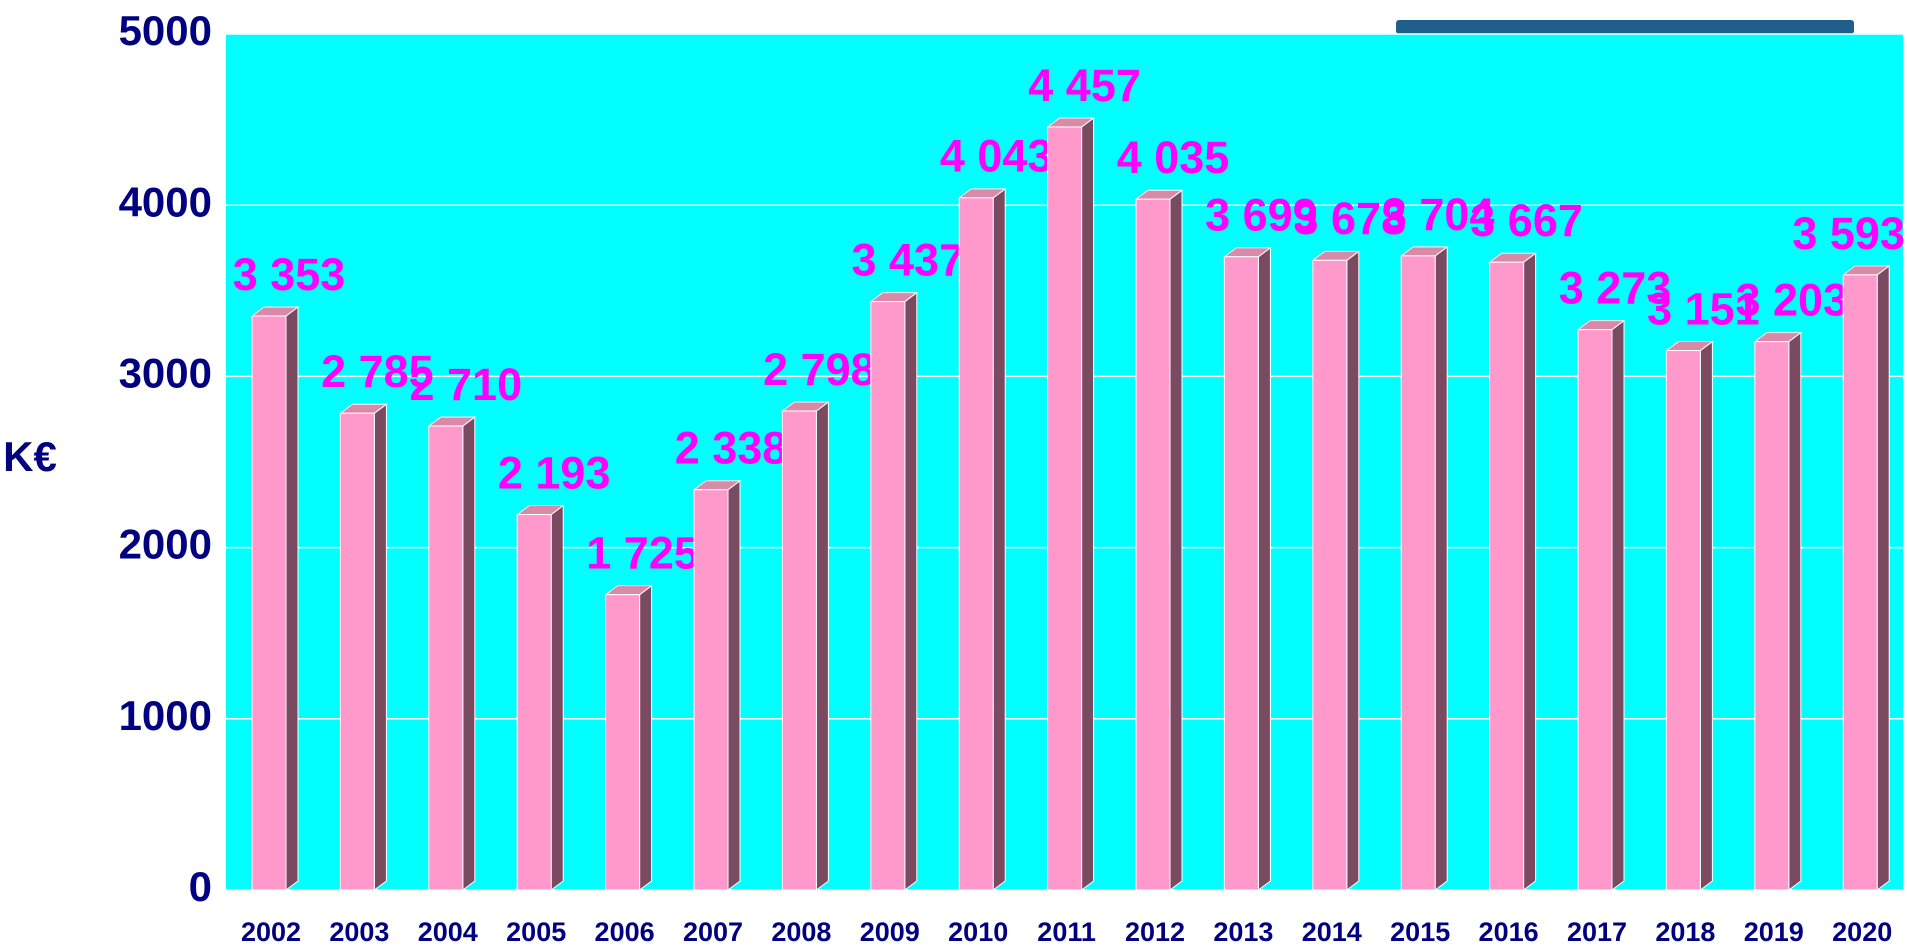 The width and height of the screenshot is (1907, 949). I want to click on x-tick-label: 2018, so click(1685, 932).